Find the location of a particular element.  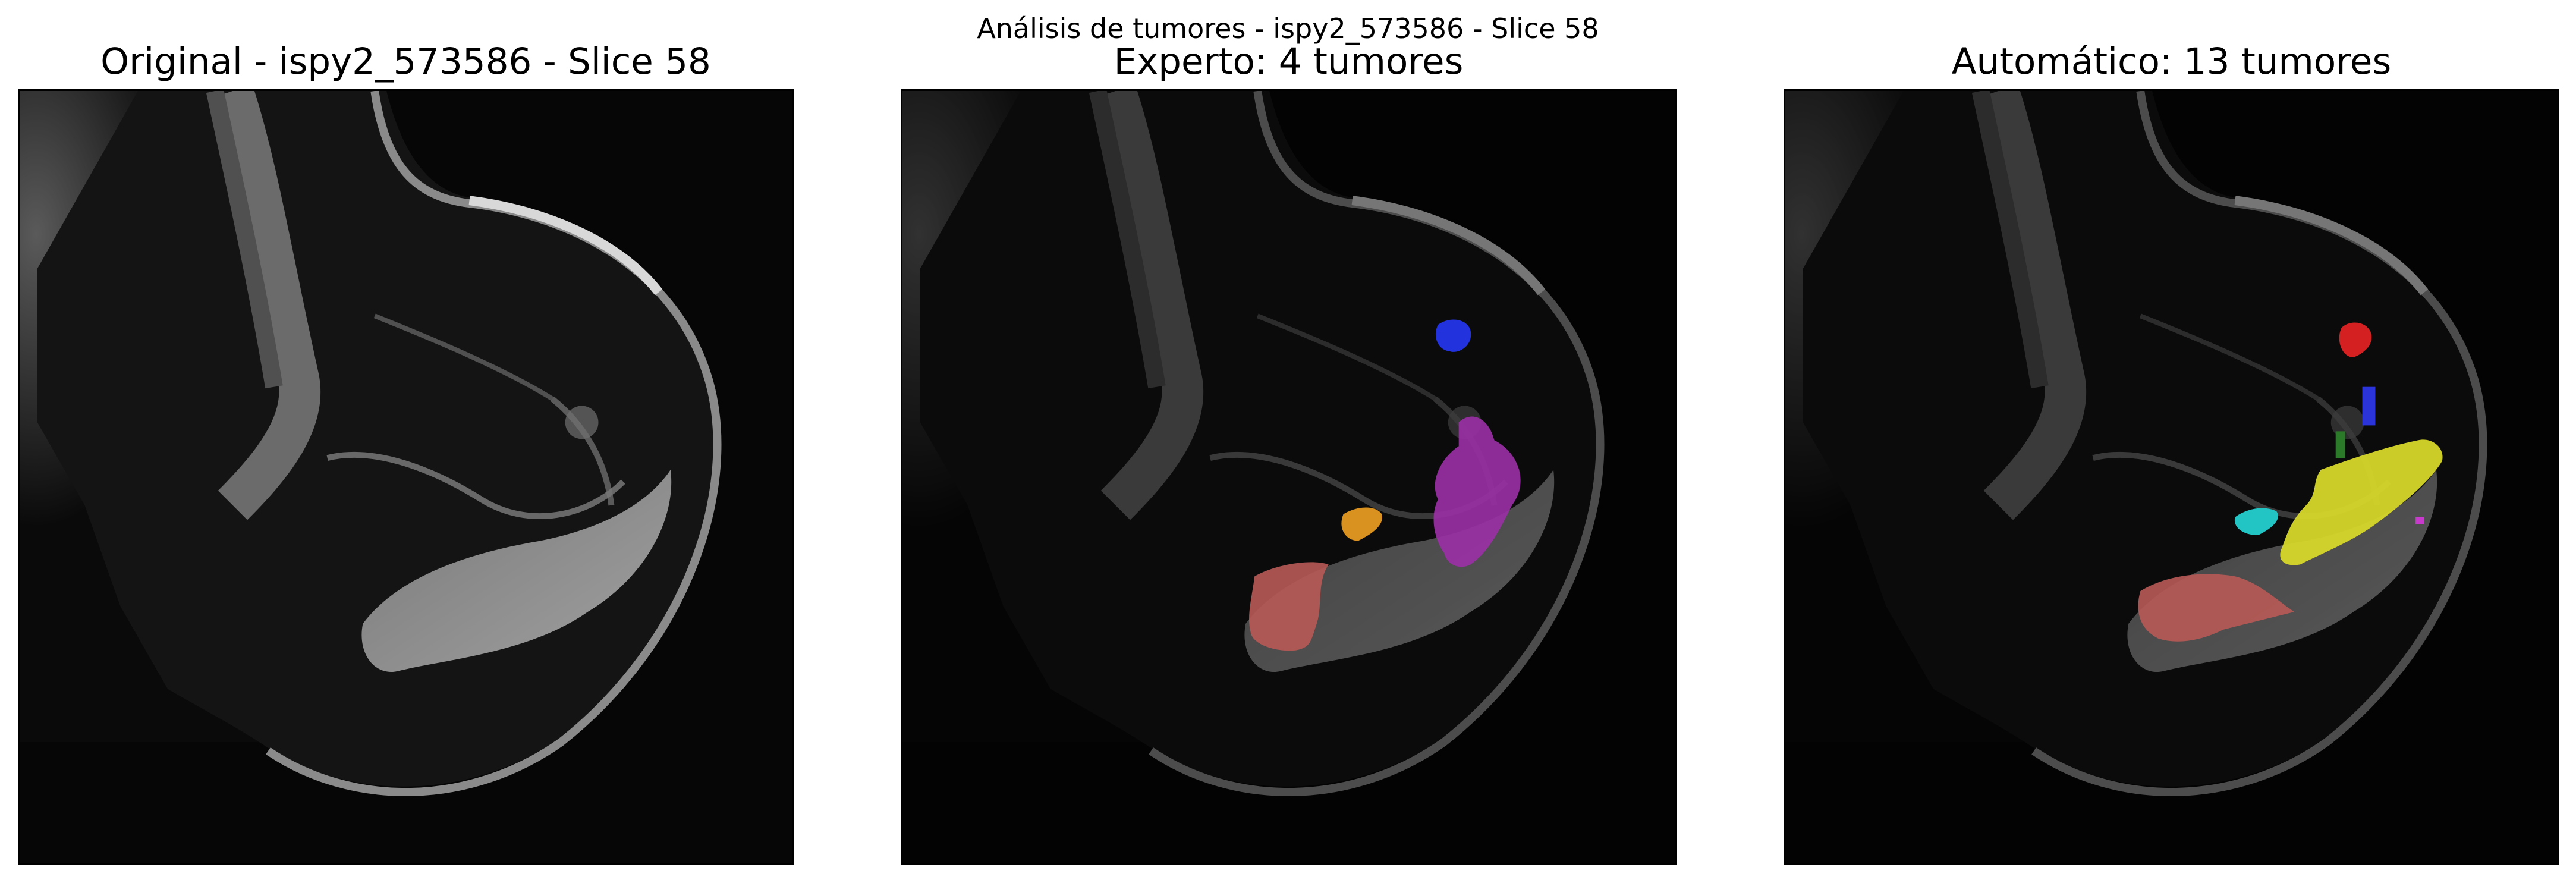

tumor-mask-salmon is located at coordinates (1289, 606).